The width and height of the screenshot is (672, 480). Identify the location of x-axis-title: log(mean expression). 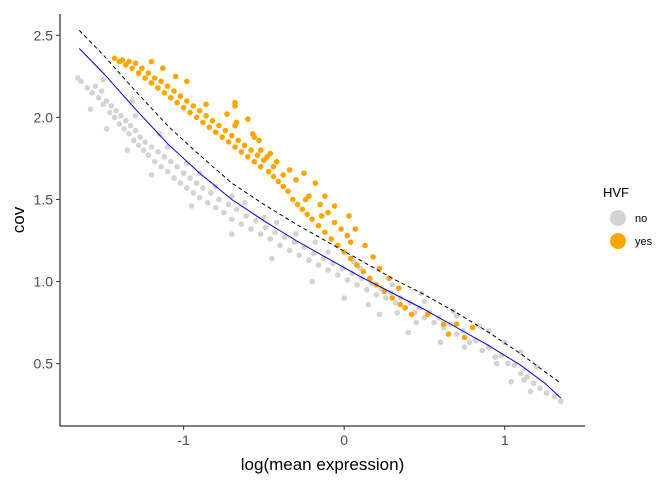
(322, 464).